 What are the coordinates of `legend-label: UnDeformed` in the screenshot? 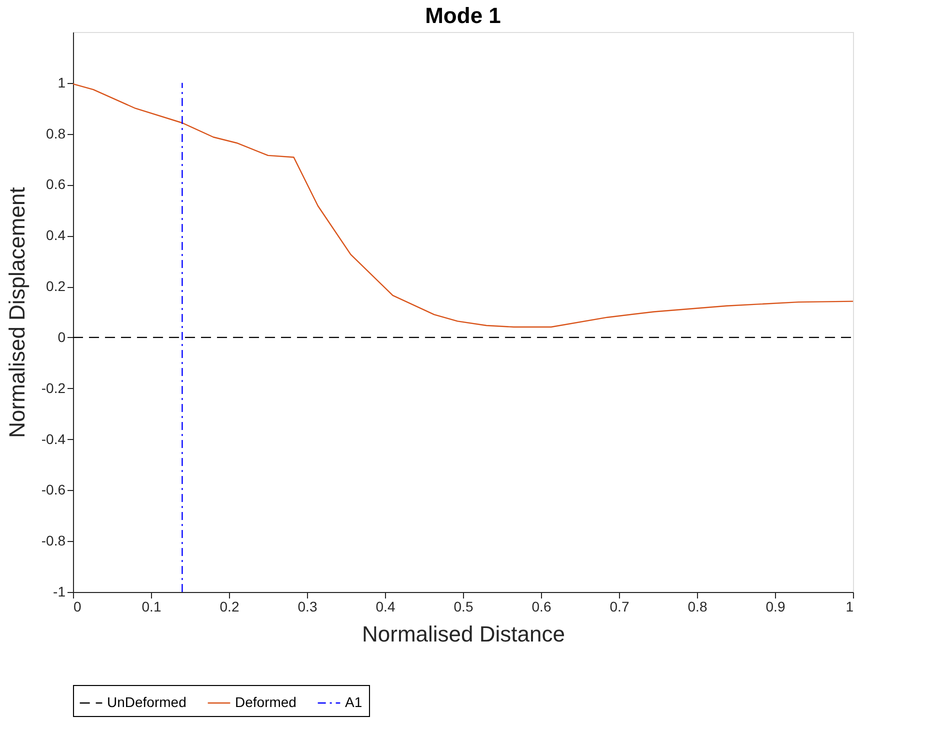 It's located at (146, 702).